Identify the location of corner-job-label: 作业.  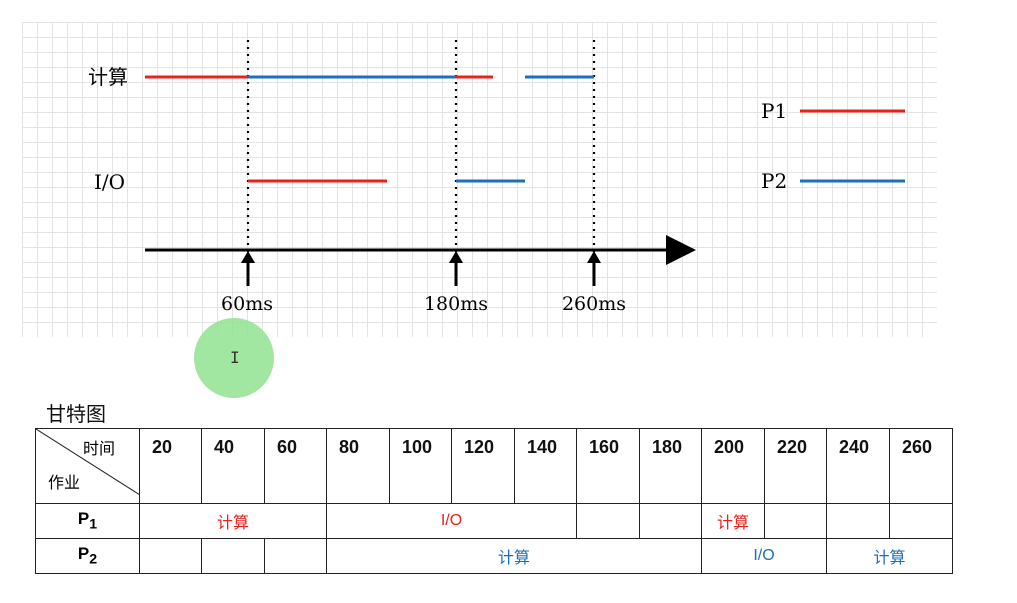
(64, 483).